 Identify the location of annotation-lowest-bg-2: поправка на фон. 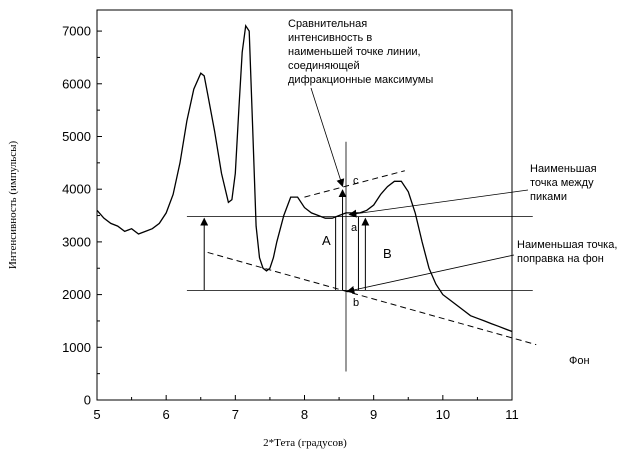
(560, 259).